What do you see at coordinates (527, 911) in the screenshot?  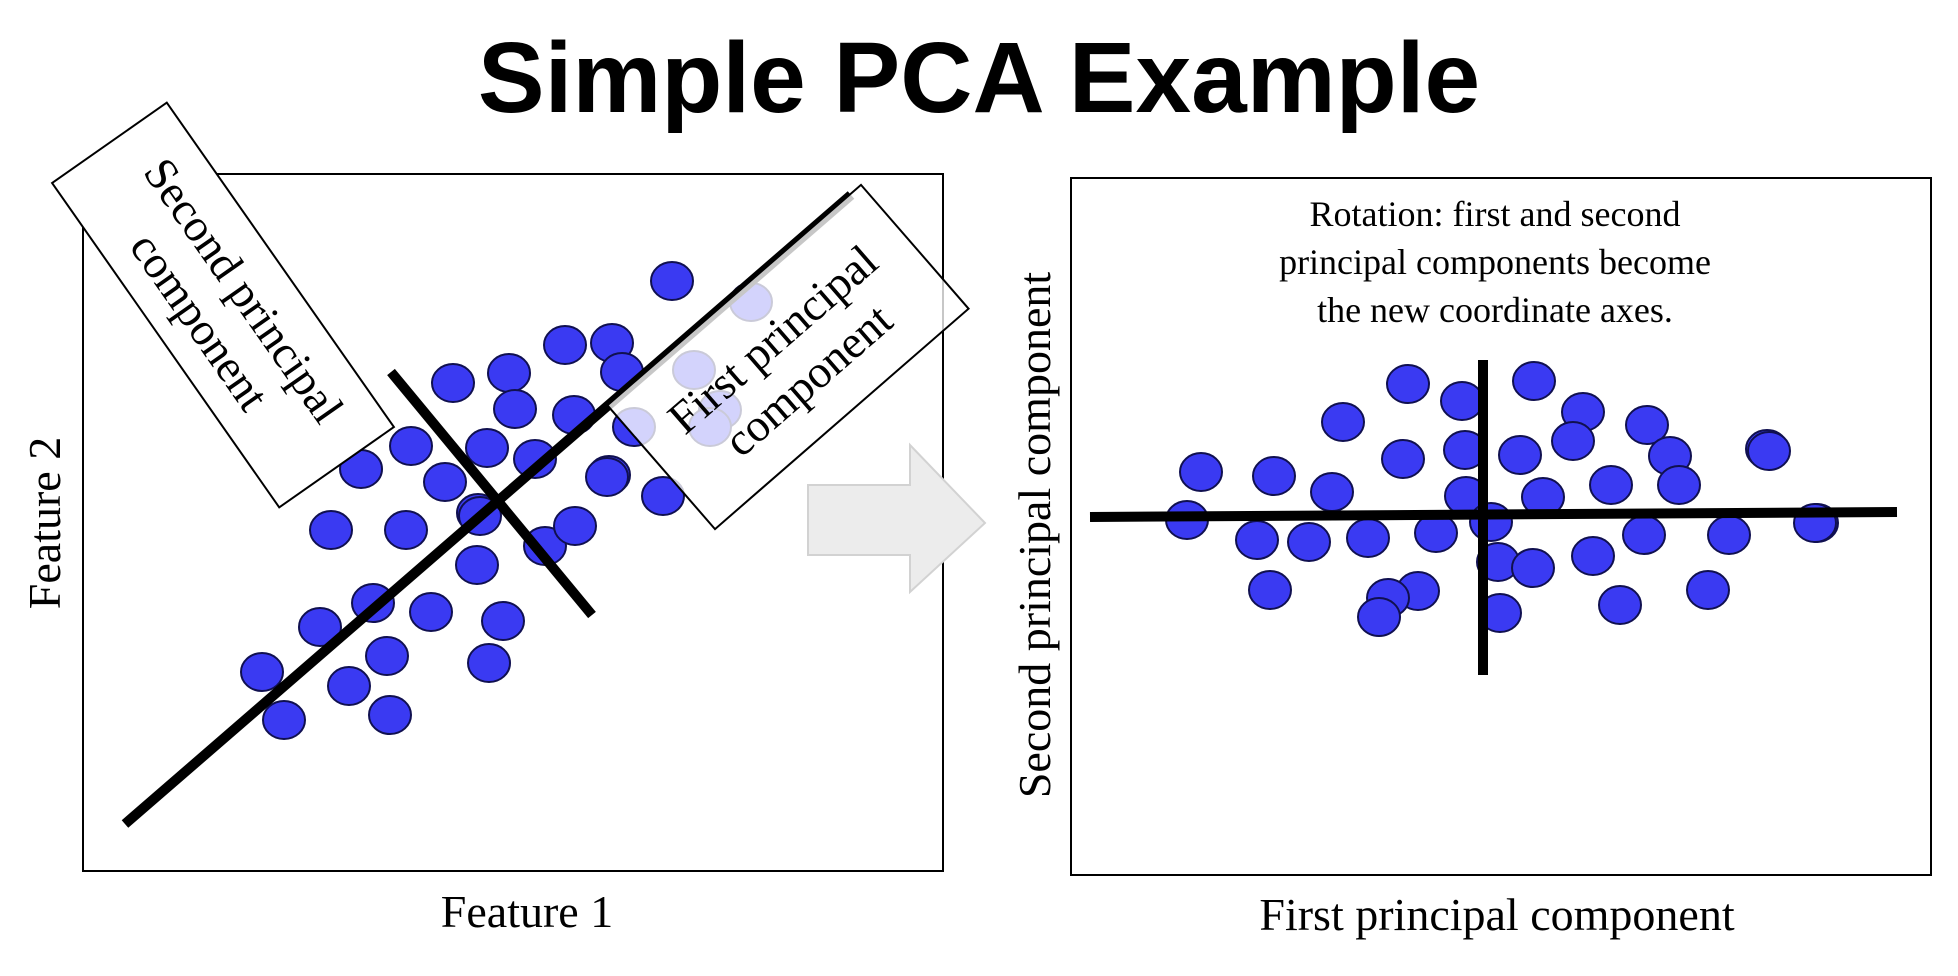 I see `left-xlabel: Feature 1` at bounding box center [527, 911].